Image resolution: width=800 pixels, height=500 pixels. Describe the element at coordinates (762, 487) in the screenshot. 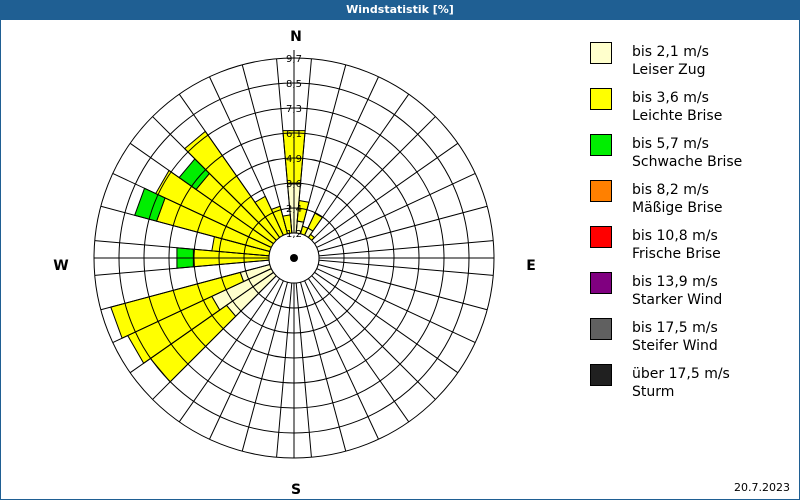

I see `date-stamp: 20.7.2023` at that location.